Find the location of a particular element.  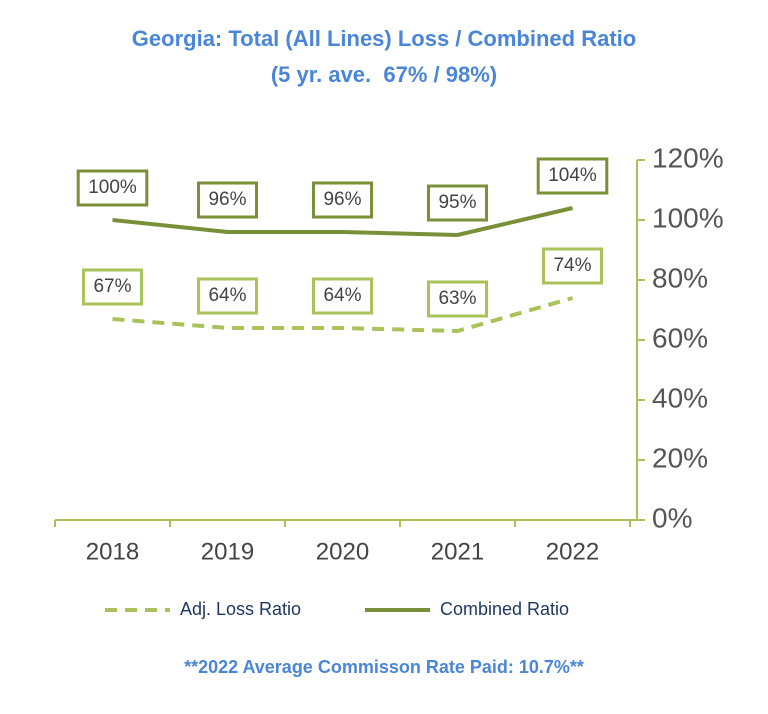

data-label-text: 74% is located at coordinates (572, 265).